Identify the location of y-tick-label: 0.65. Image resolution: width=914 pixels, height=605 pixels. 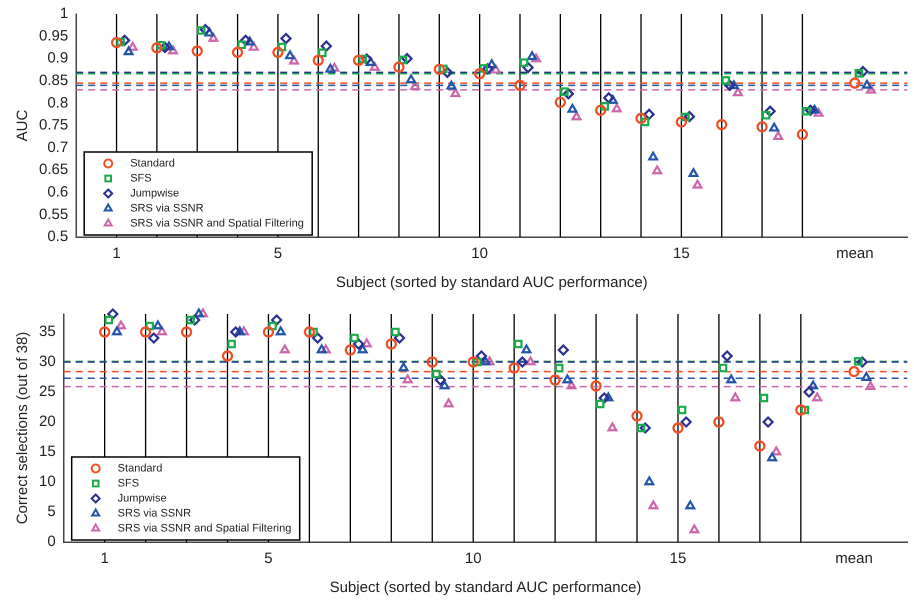
(53, 169).